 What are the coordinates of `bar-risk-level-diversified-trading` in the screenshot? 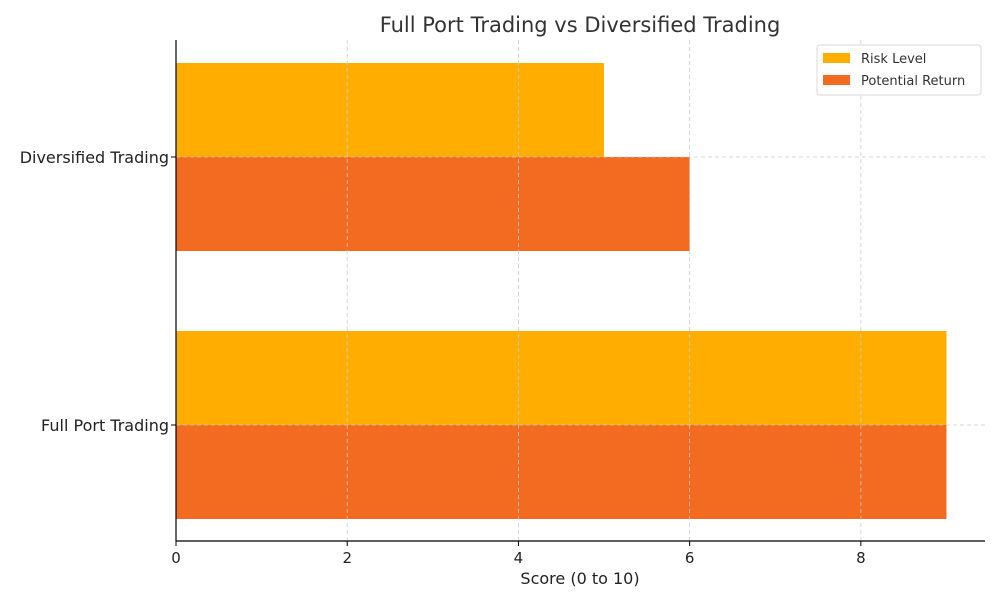 It's located at (390, 110).